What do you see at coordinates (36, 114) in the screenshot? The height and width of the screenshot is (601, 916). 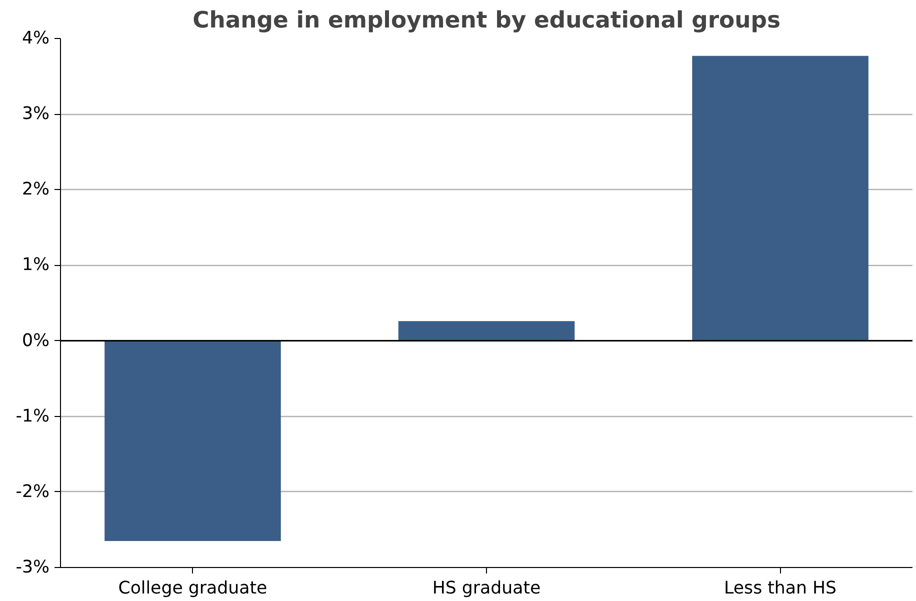 I see `y-tick-label: 3%` at bounding box center [36, 114].